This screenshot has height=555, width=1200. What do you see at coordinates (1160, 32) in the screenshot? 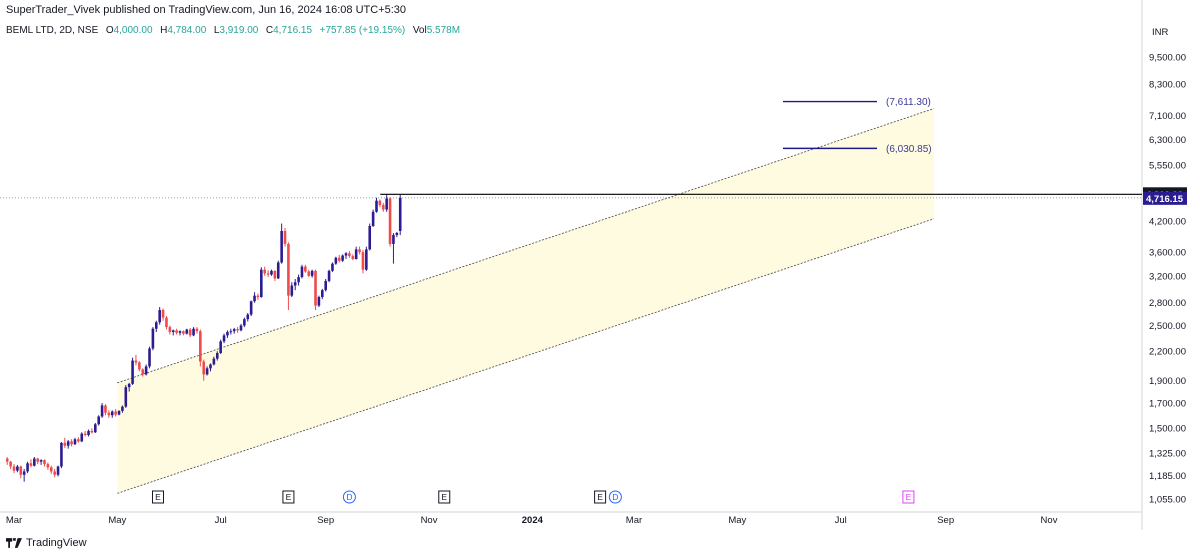
I see `currency-label: INR` at bounding box center [1160, 32].